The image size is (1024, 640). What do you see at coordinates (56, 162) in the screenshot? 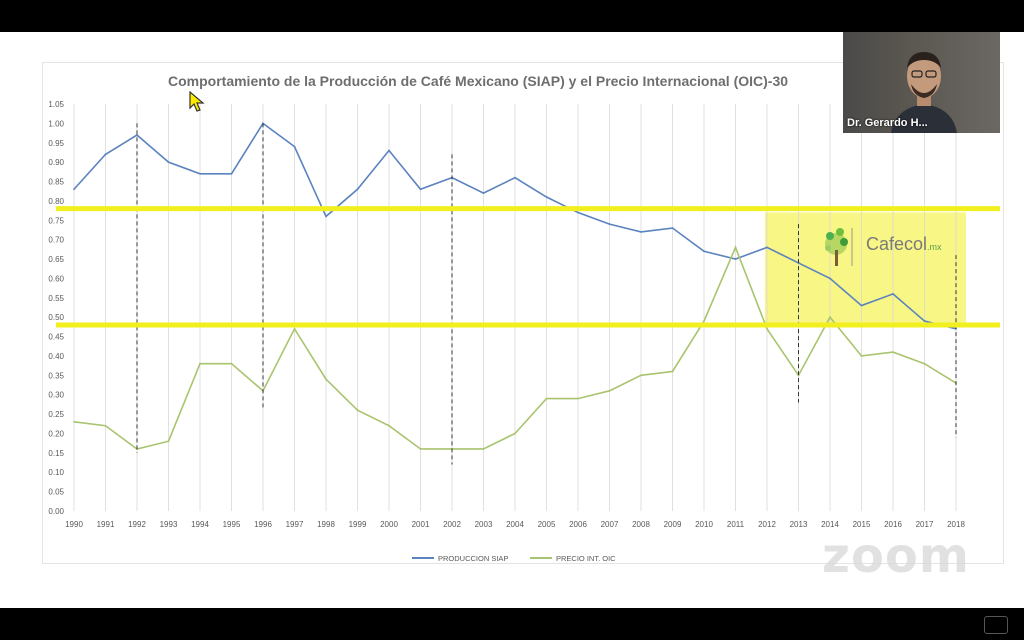
I see `y-tick-label: 0.90` at bounding box center [56, 162].